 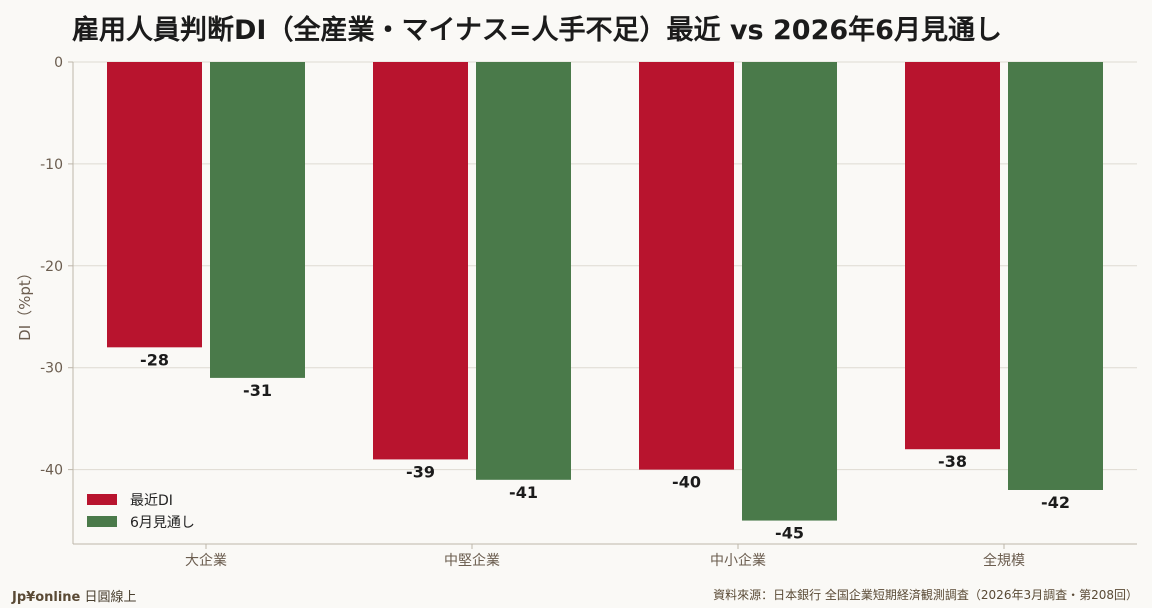 I want to click on legend-label: 6月見通し, so click(x=162, y=523).